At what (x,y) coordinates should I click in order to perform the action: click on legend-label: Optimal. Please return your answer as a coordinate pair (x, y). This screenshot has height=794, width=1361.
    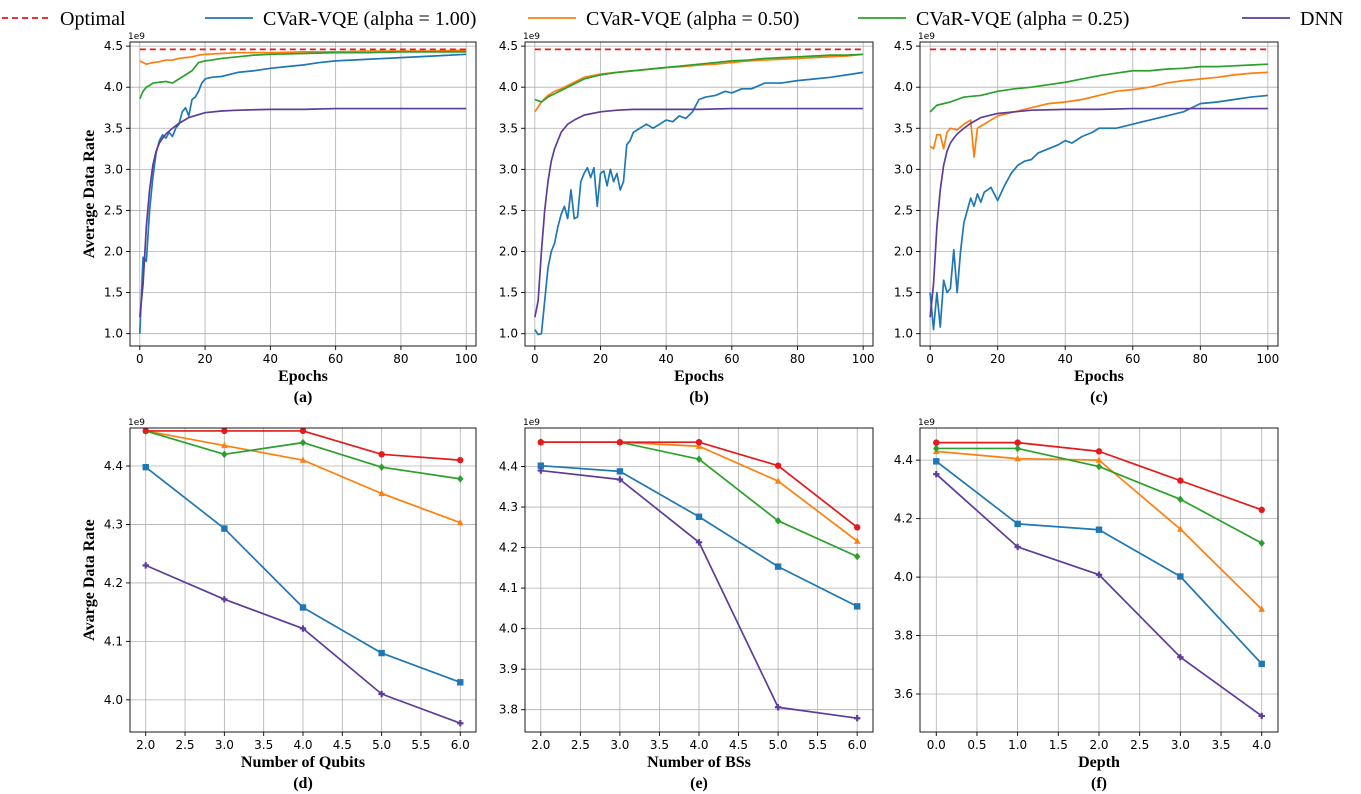
    Looking at the image, I should click on (93, 19).